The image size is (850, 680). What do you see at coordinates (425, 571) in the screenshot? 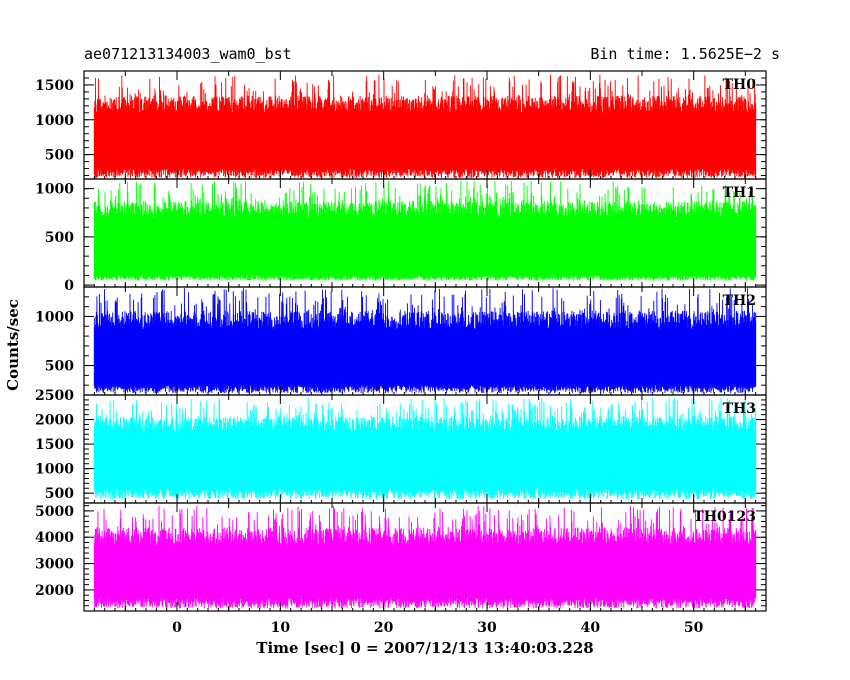
I see `series-band-th0123` at bounding box center [425, 571].